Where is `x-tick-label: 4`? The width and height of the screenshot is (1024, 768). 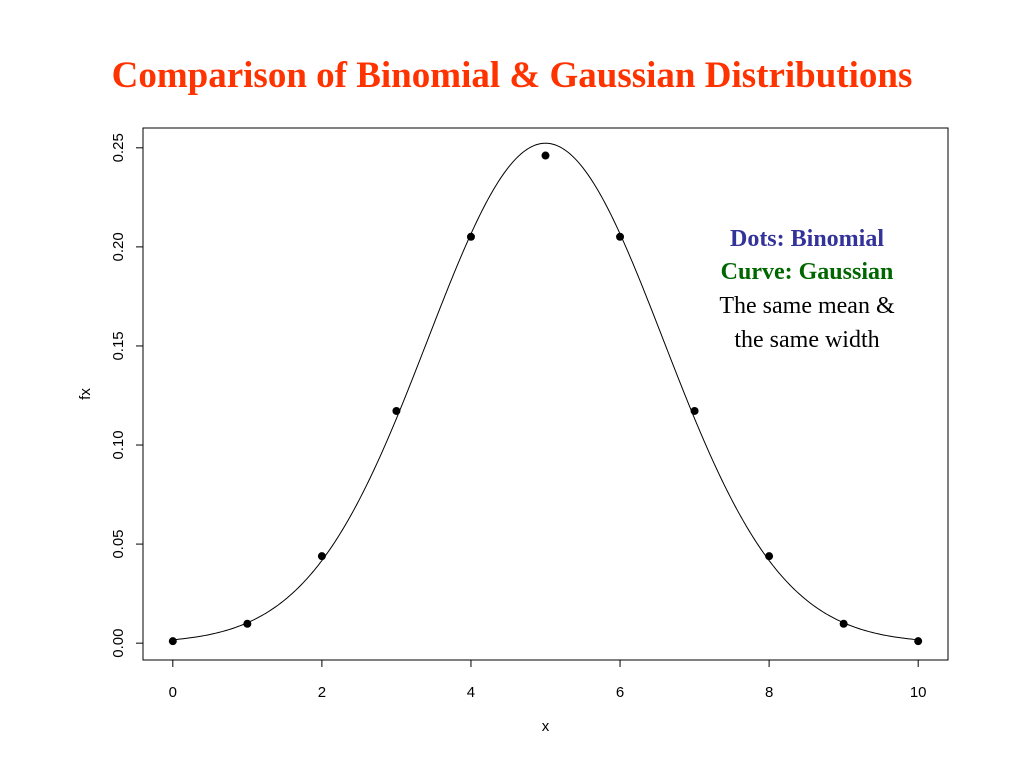 x-tick-label: 4 is located at coordinates (471, 692).